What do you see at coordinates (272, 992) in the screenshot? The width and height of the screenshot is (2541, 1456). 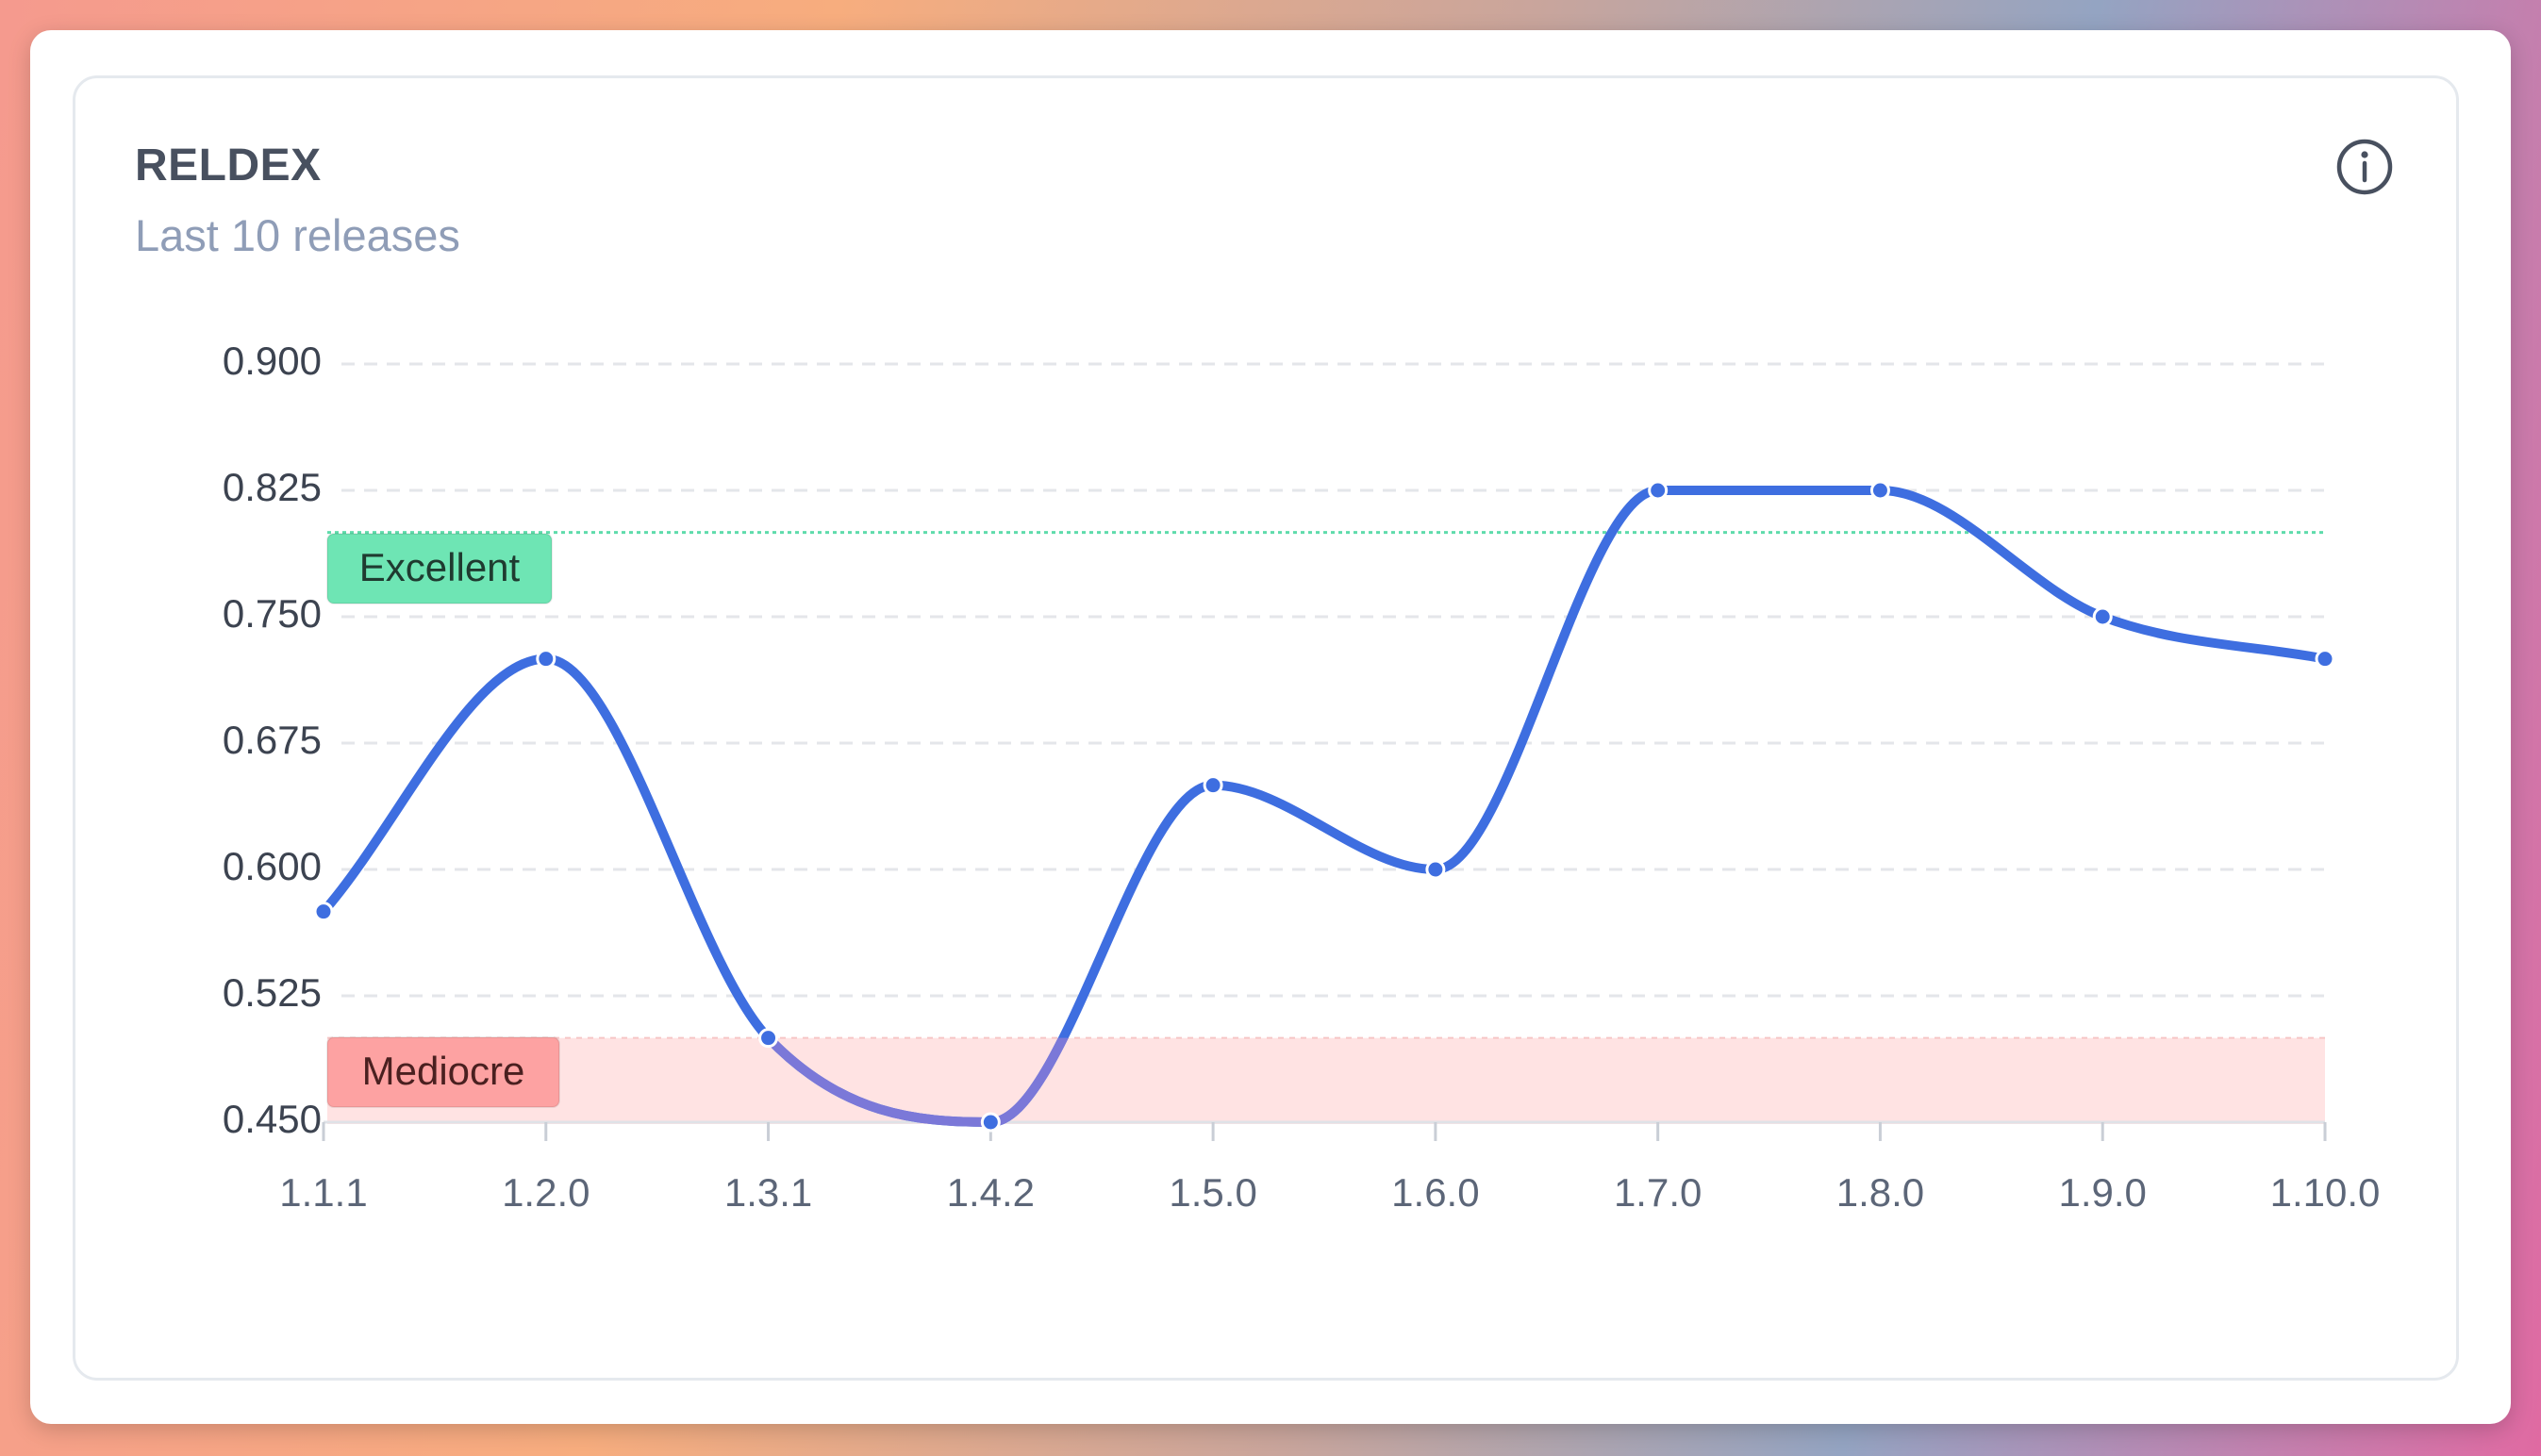 I see `y-tick-label: 0.525` at bounding box center [272, 992].